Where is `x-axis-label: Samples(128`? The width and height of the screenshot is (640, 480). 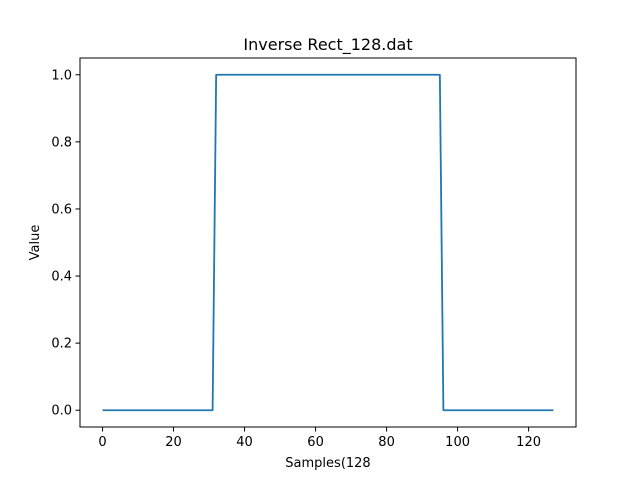
x-axis-label: Samples(128 is located at coordinates (327, 463).